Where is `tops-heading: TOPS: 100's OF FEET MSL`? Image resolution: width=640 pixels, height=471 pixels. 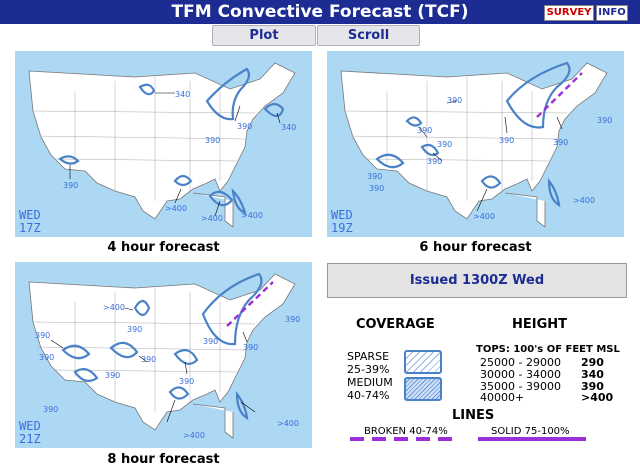
tops-heading: TOPS: 100's OF FEET MSL is located at coordinates (548, 349).